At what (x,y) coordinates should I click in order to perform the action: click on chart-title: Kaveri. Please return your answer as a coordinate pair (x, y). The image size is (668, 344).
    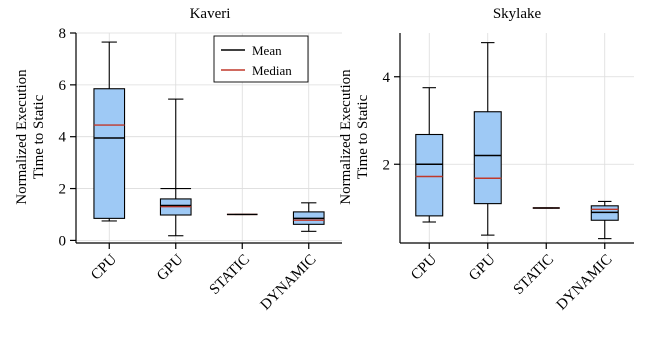
    Looking at the image, I should click on (210, 14).